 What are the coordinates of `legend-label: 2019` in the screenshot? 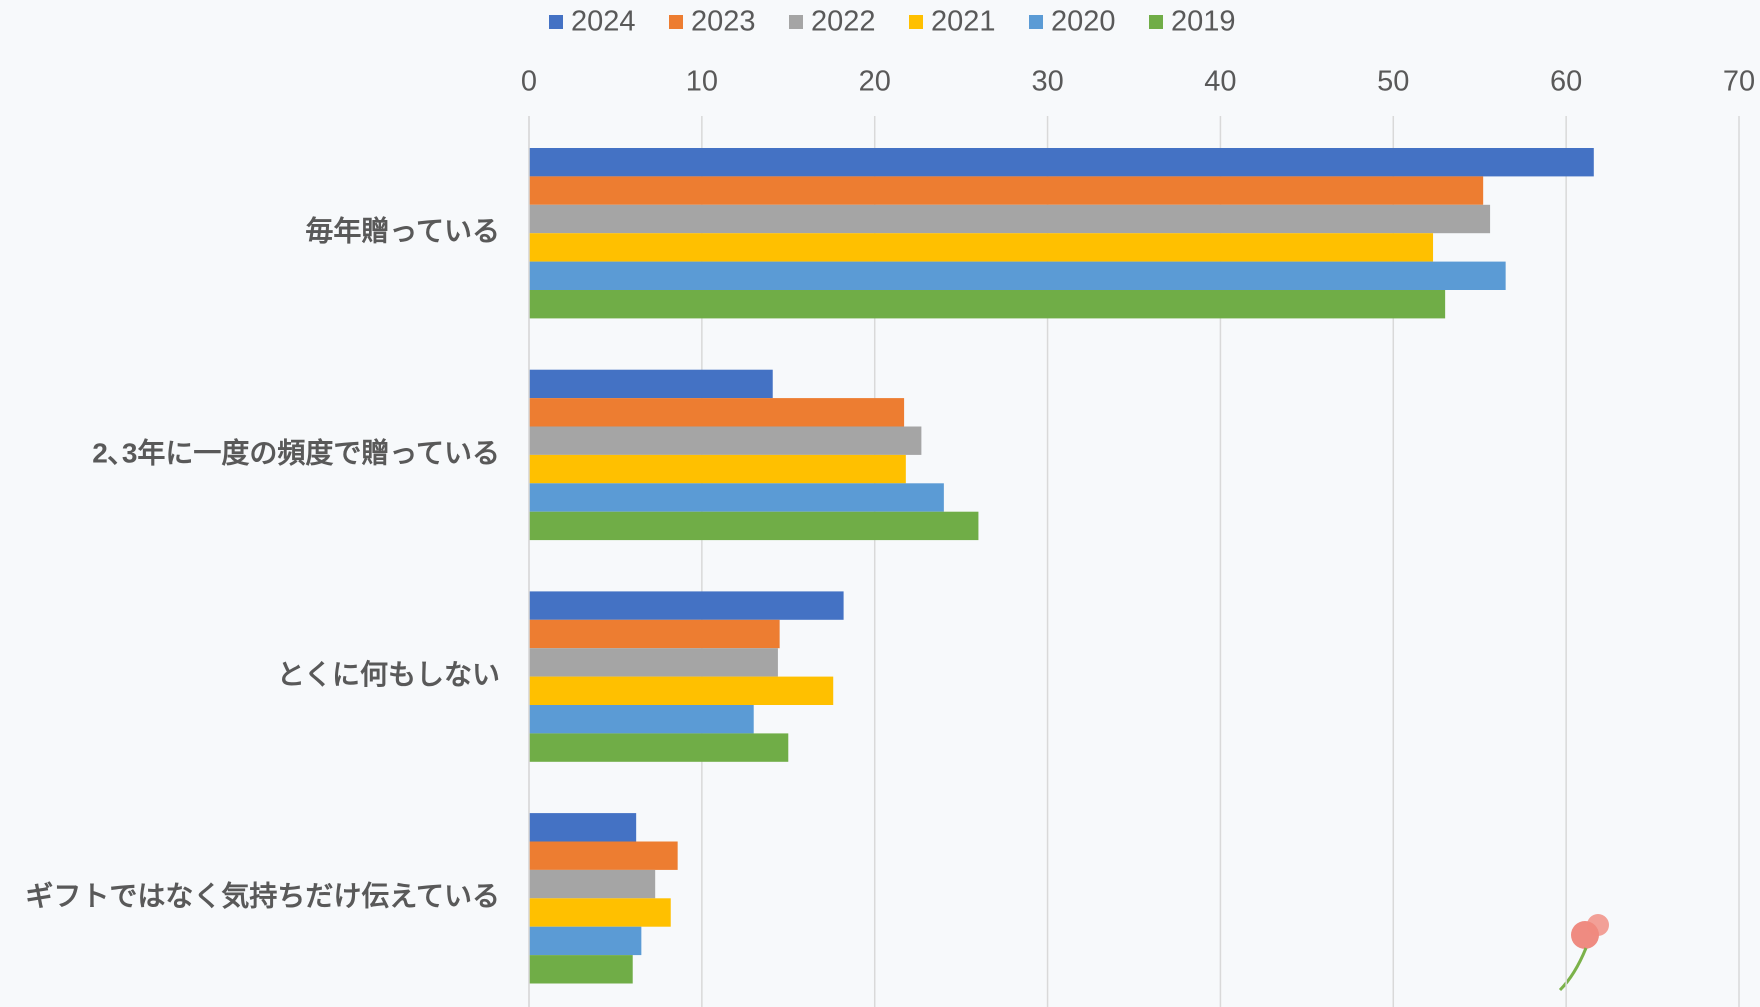 It's located at (1203, 22).